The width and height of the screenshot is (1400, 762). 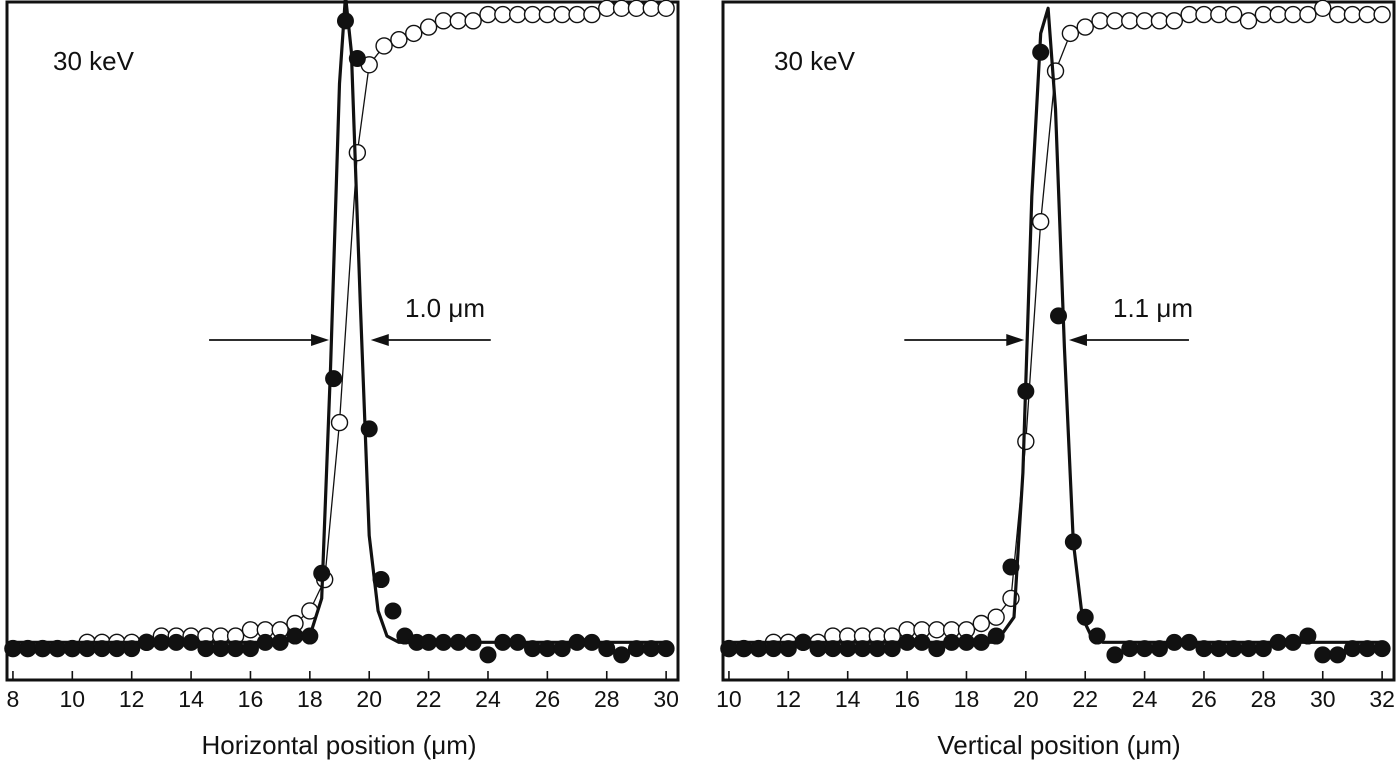 I want to click on fwhm-arrowhead-right, so click(x=379, y=340).